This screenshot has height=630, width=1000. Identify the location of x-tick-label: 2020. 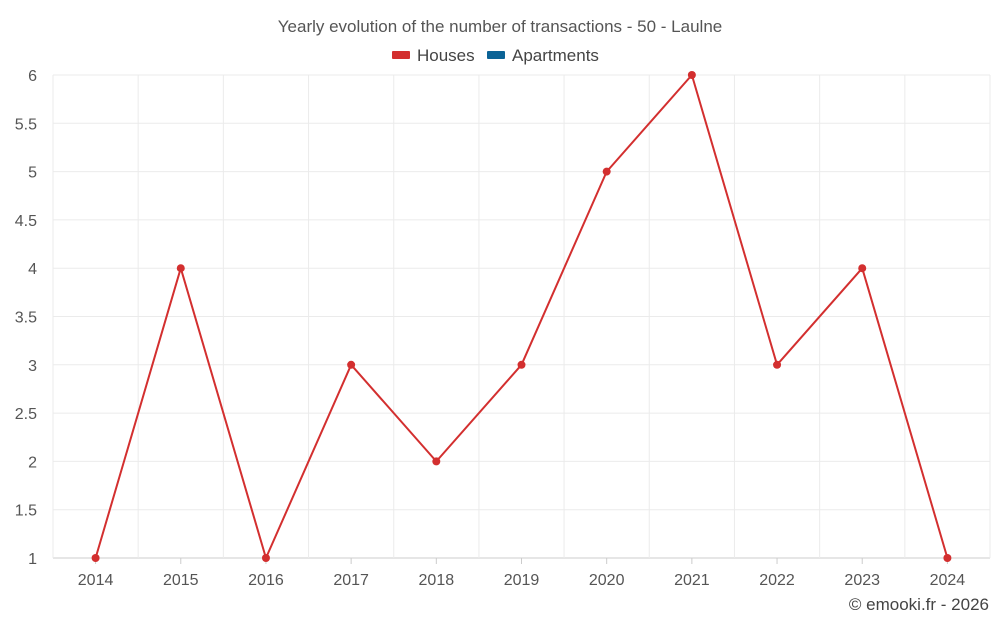
(607, 580).